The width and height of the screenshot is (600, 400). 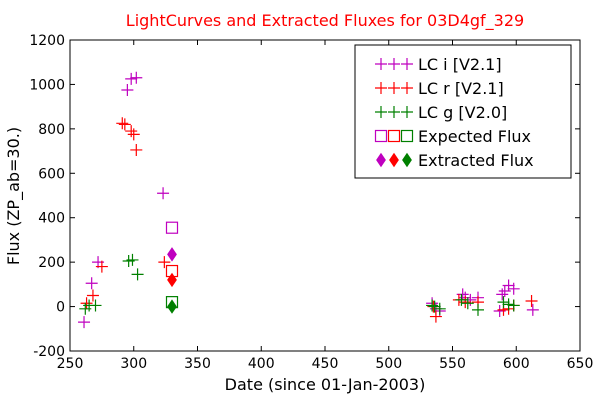 What do you see at coordinates (133, 364) in the screenshot?
I see `x-tick-label: 300` at bounding box center [133, 364].